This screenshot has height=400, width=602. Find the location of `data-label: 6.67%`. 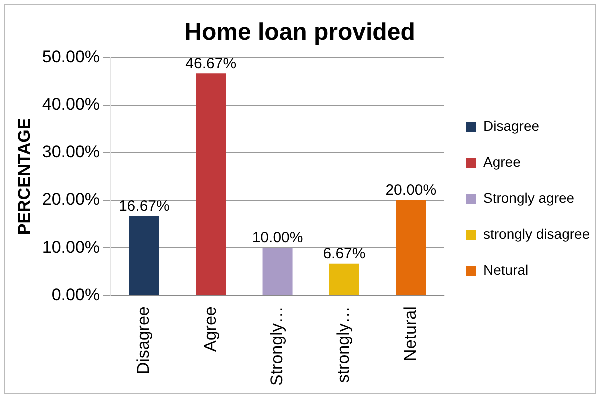

data-label: 6.67% is located at coordinates (344, 254).